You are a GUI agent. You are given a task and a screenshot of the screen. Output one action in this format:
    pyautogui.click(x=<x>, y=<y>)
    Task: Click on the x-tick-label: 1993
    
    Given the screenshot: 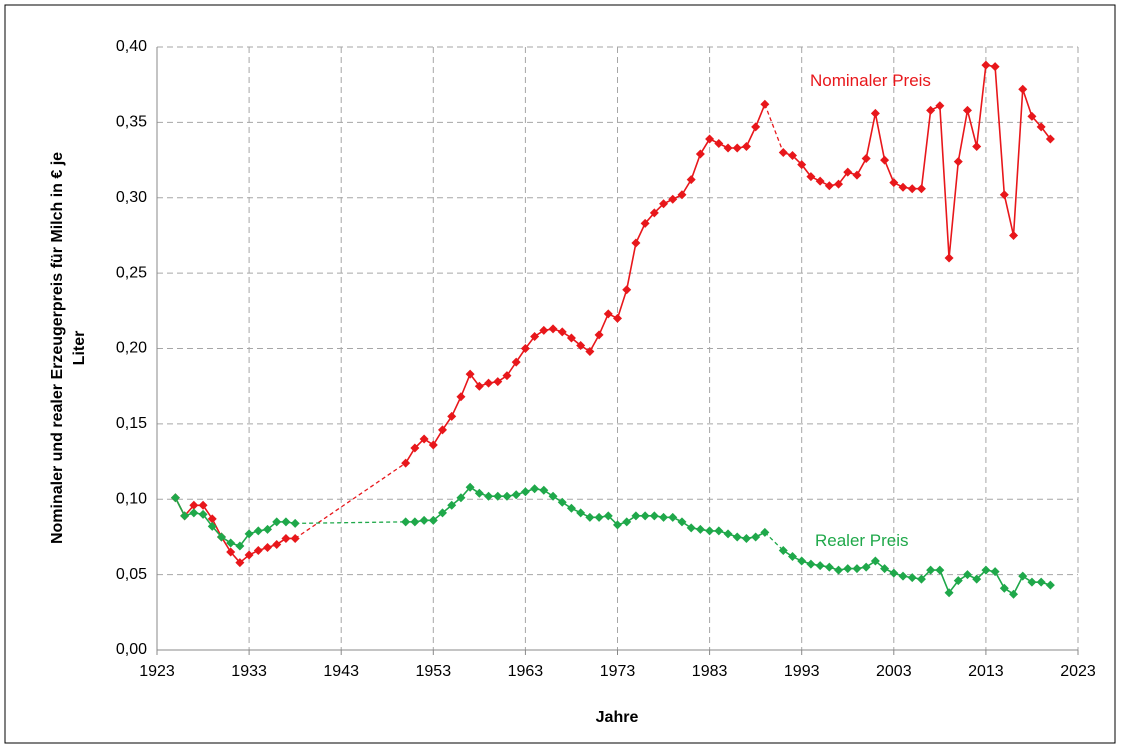 What is the action you would take?
    pyautogui.click(x=802, y=671)
    